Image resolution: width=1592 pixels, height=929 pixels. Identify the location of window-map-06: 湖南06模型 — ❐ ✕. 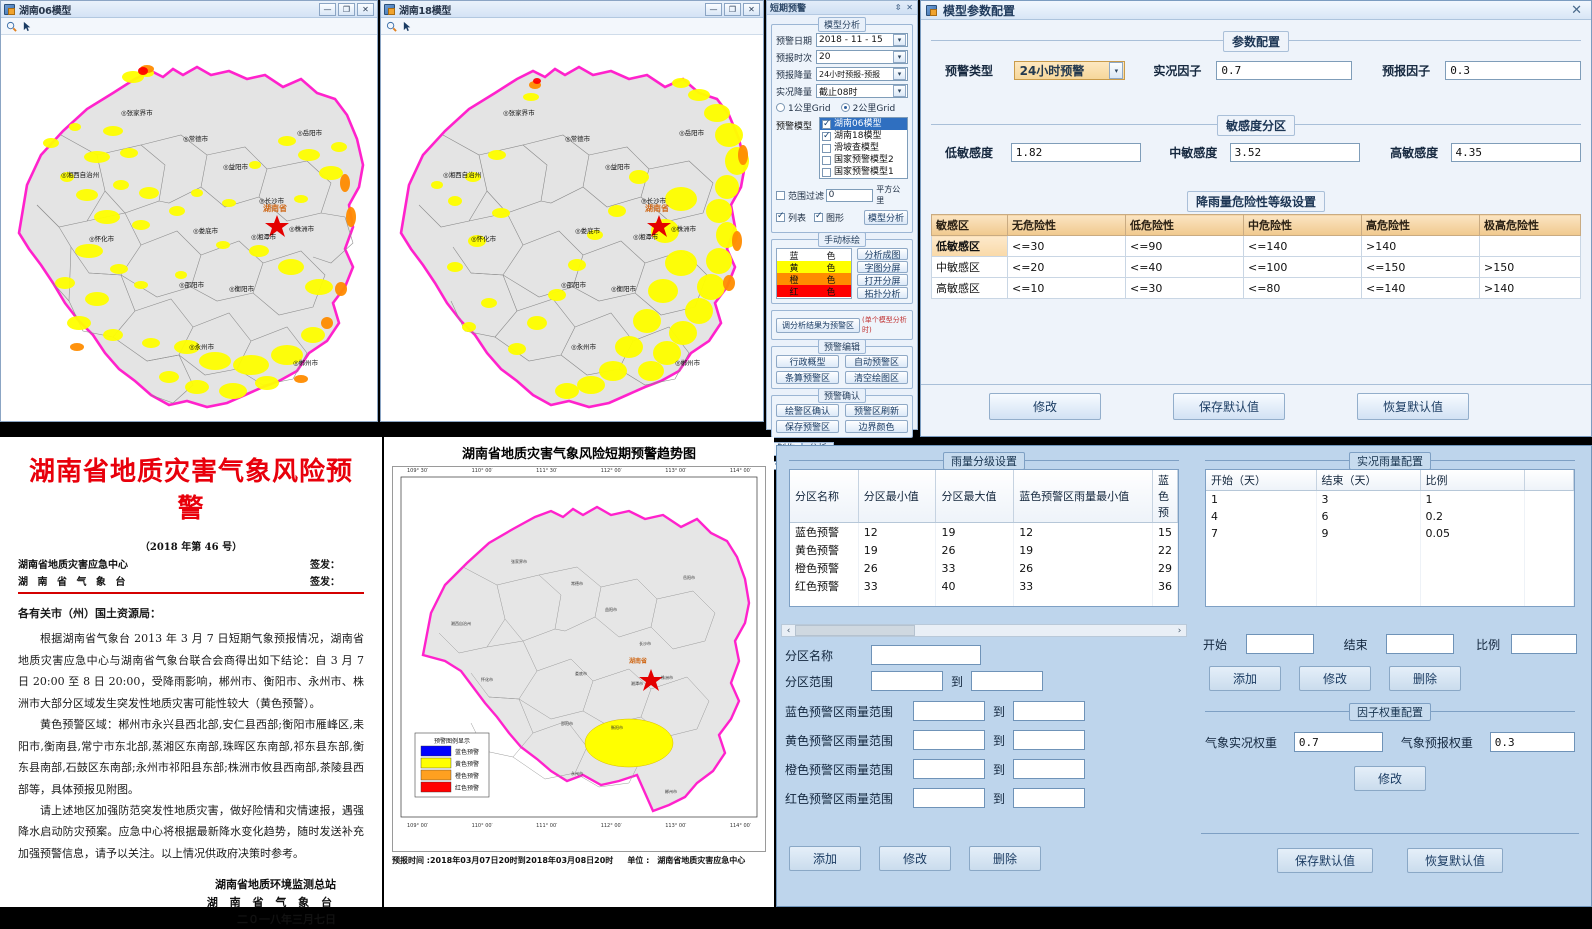
(189, 211).